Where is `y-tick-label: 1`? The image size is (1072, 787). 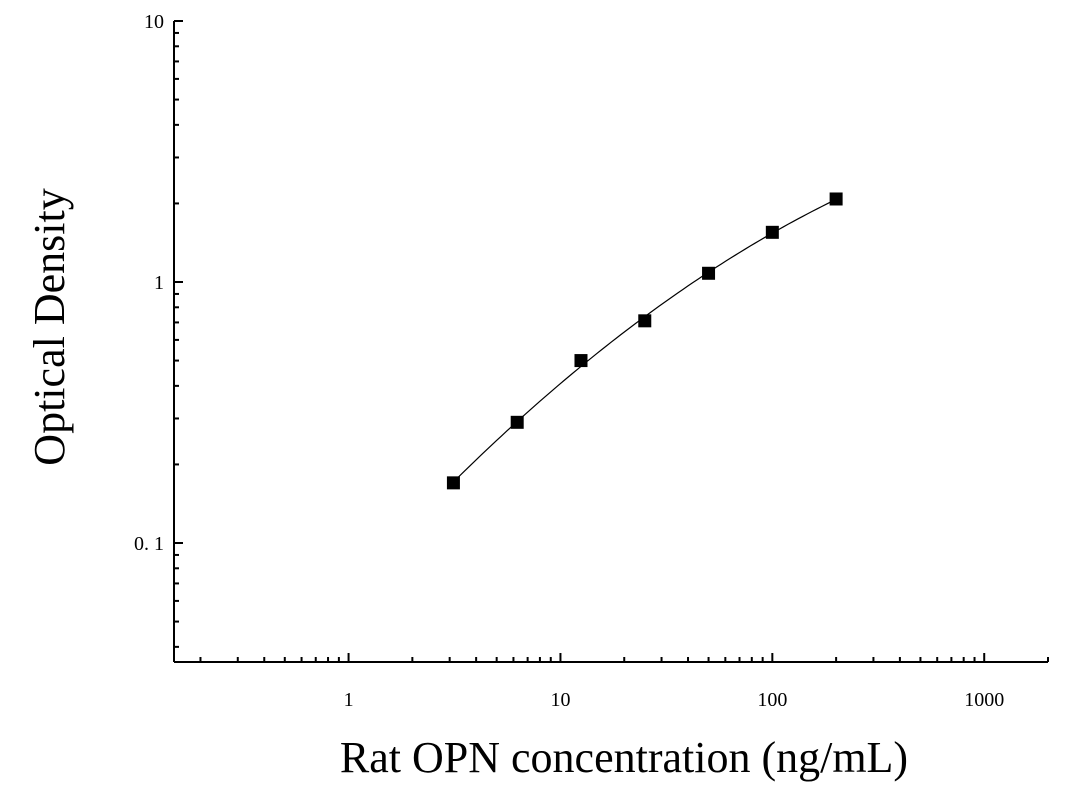
y-tick-label: 1 is located at coordinates (159, 283).